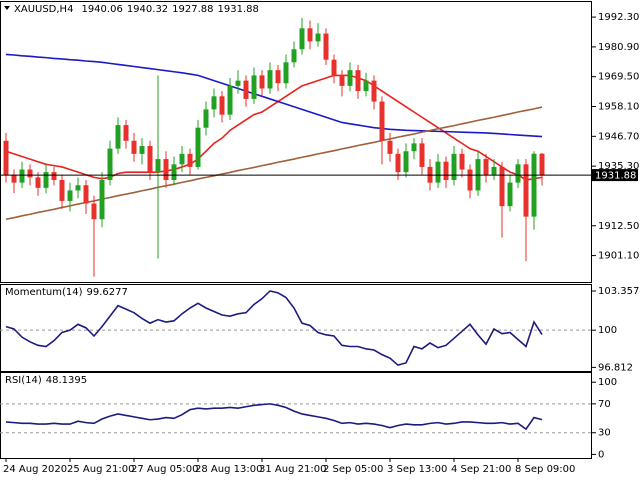 The width and height of the screenshot is (640, 484). What do you see at coordinates (274, 95) in the screenshot?
I see `moving-average` at bounding box center [274, 95].